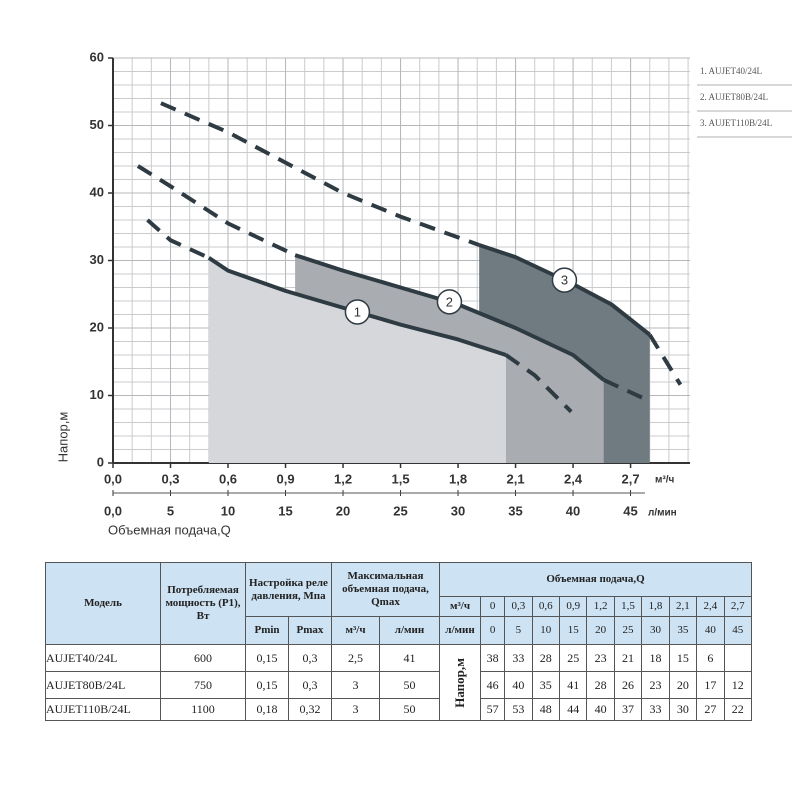 Image resolution: width=800 pixels, height=800 pixels. What do you see at coordinates (628, 606) in the screenshot?
I see `flow-m3h-header: 1,5` at bounding box center [628, 606].